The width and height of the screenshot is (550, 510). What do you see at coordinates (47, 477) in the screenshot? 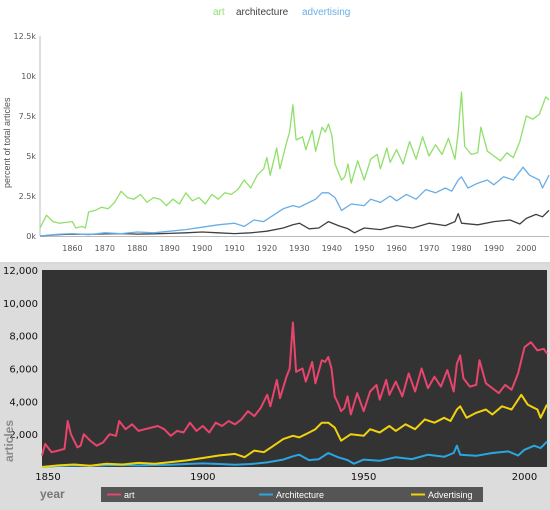
I see `bottom-x-tick-0: 1850` at bounding box center [47, 477].